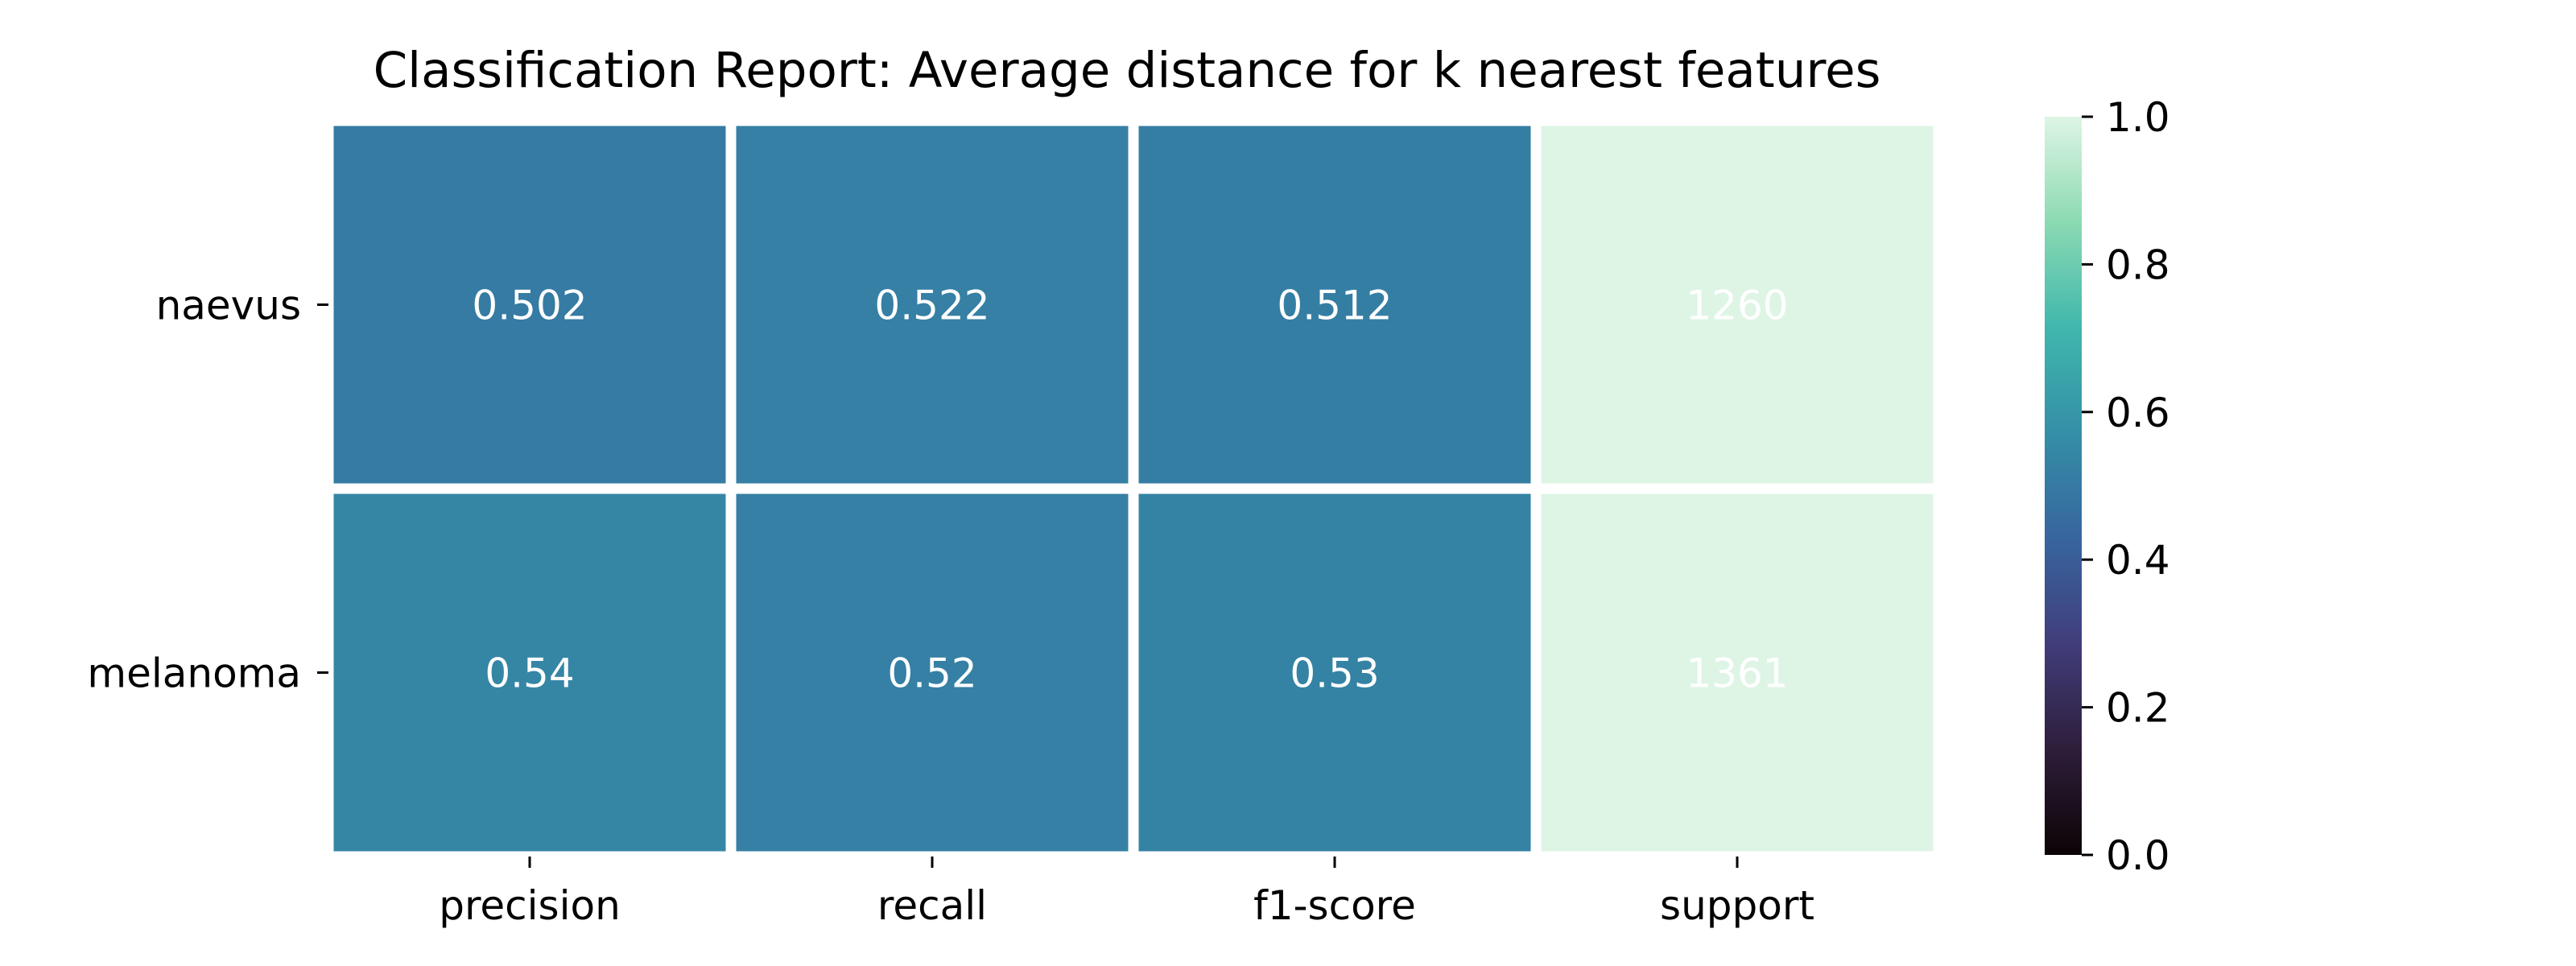 The image size is (2576, 966). I want to click on x-axis: precision recall f1-score support, so click(1126, 893).